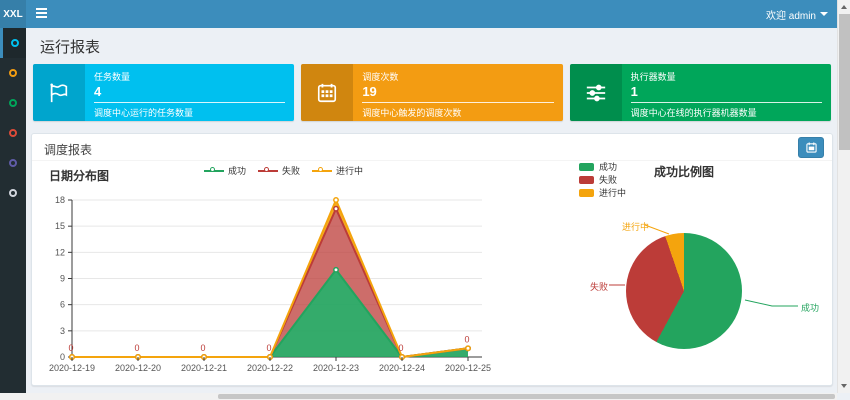 The width and height of the screenshot is (850, 400). I want to click on sidebar-item-report, so click(13, 43).